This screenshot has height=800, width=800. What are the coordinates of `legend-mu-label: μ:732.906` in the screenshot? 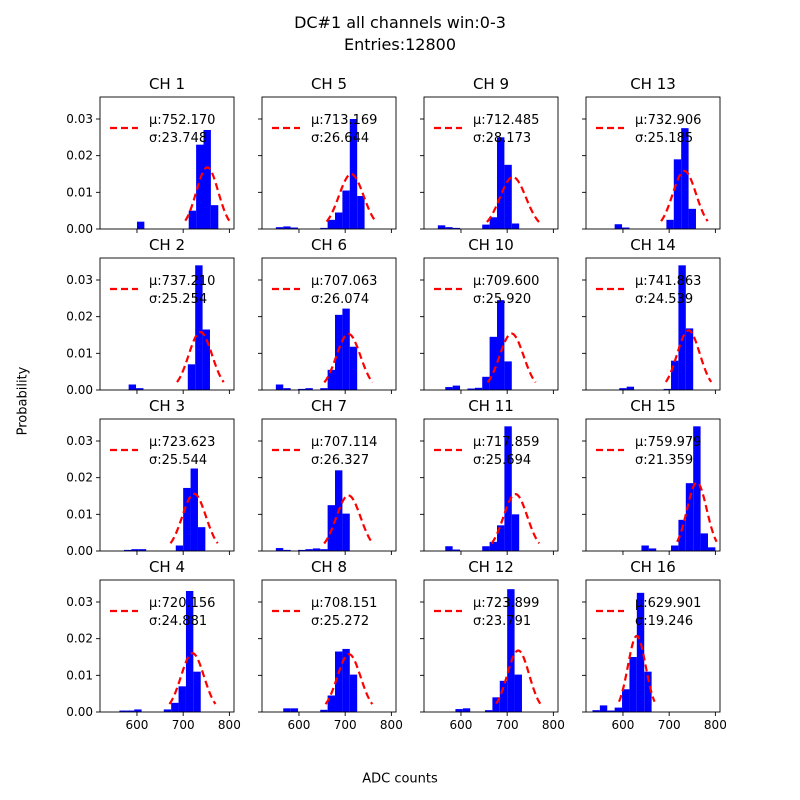 It's located at (668, 120).